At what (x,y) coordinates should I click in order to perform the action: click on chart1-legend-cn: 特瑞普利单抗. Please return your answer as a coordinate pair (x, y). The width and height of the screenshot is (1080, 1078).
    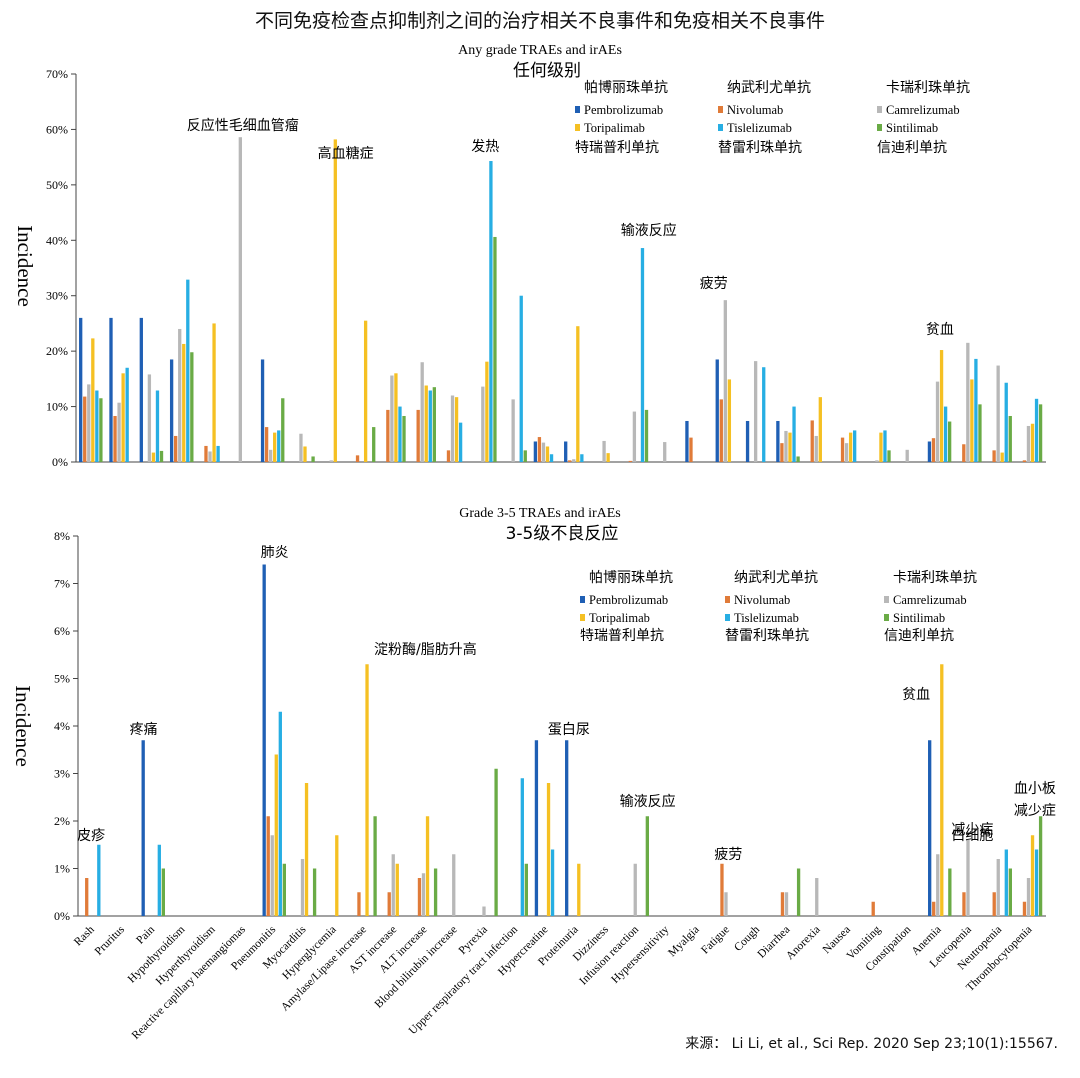
    Looking at the image, I should click on (617, 148).